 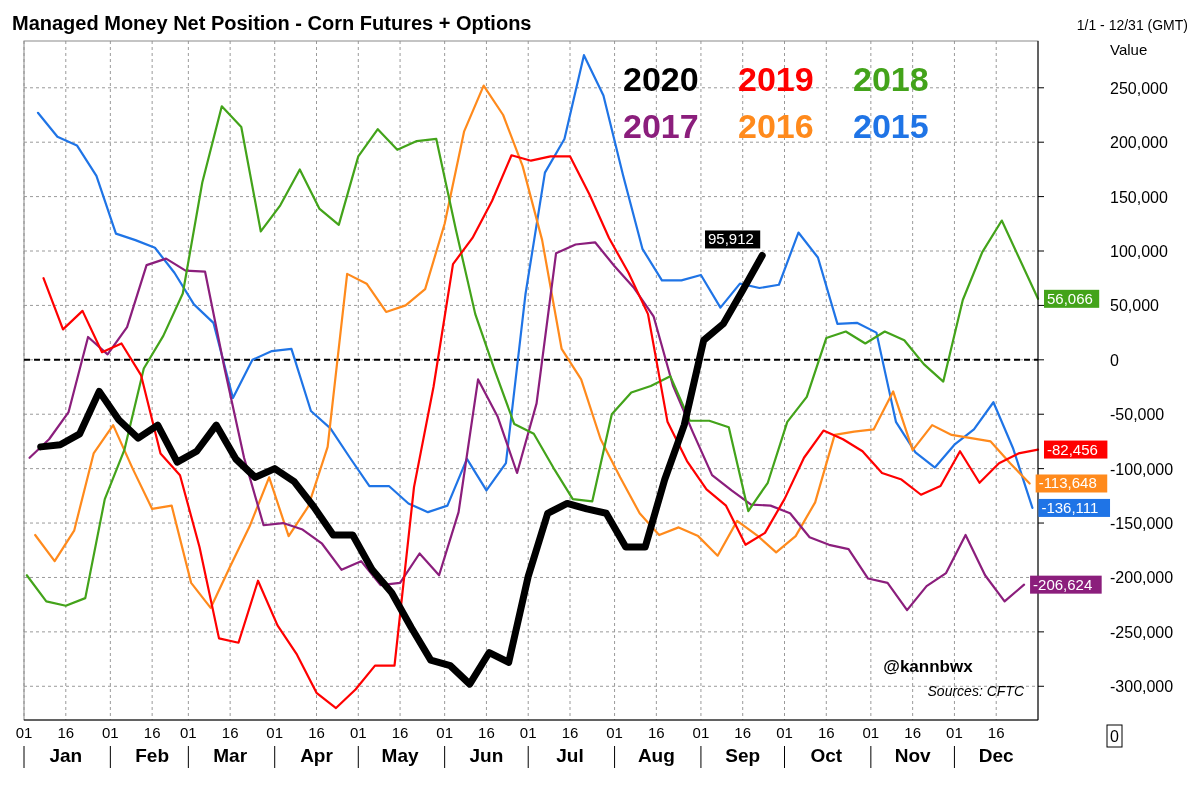 I want to click on data-label: -82,456, so click(x=1072, y=449).